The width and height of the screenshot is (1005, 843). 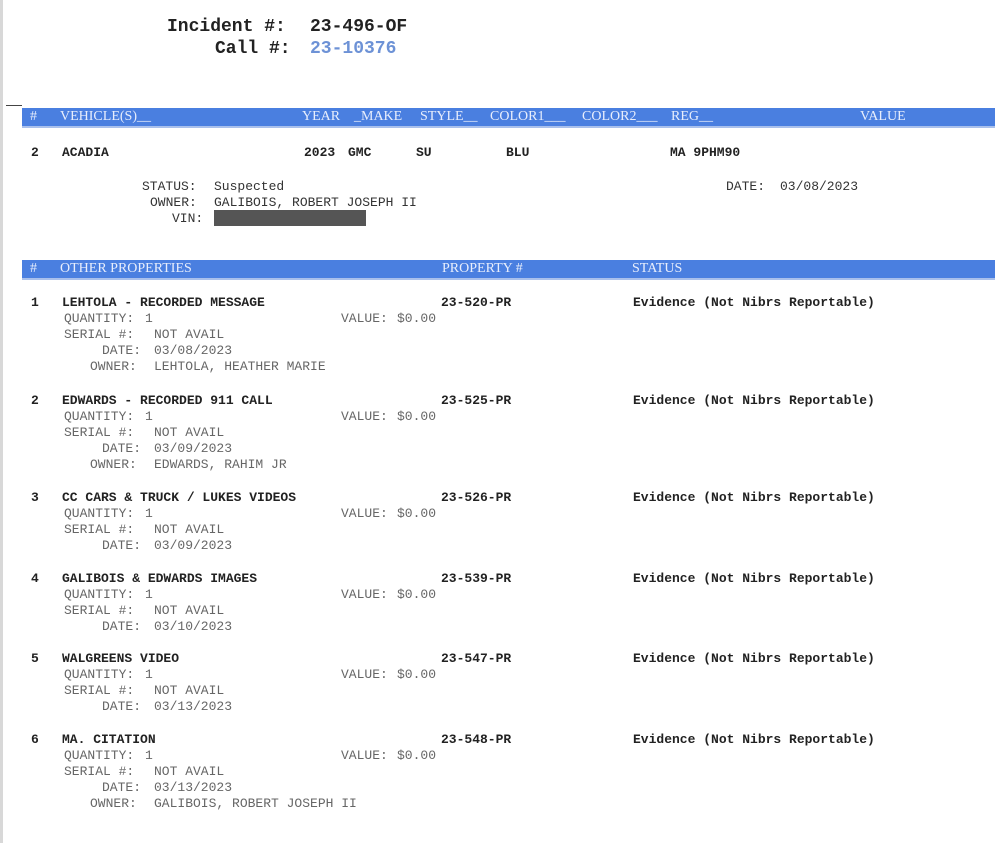 I want to click on column-header: STATUS, so click(x=657, y=268).